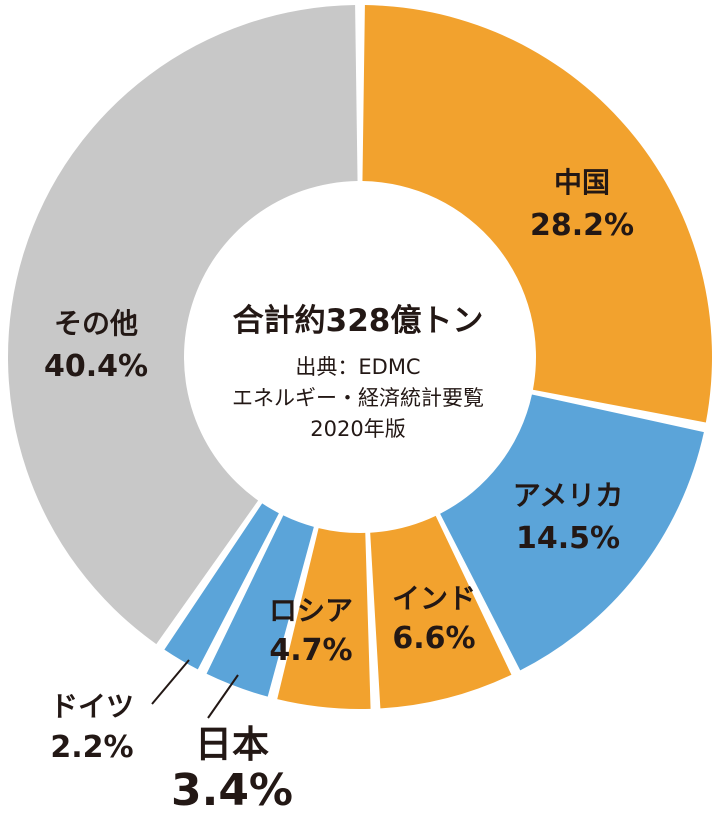 This screenshot has width=719, height=819. Describe the element at coordinates (92, 706) in the screenshot. I see `label-germany-name: ドイツ` at that location.